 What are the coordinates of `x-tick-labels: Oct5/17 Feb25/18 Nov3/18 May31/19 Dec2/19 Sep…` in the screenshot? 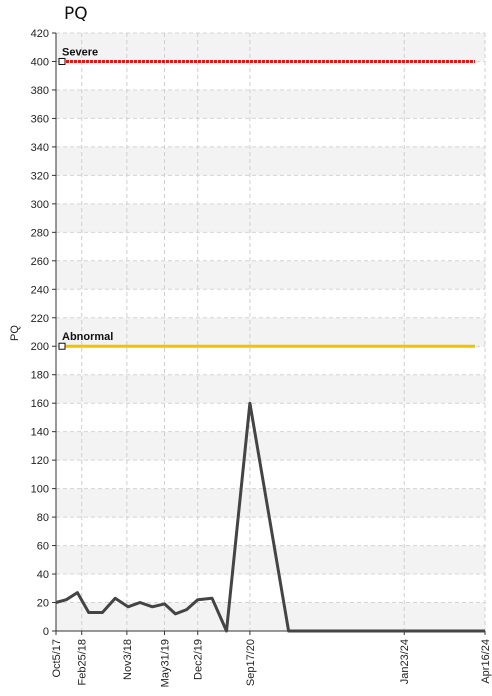 It's located at (271, 659).